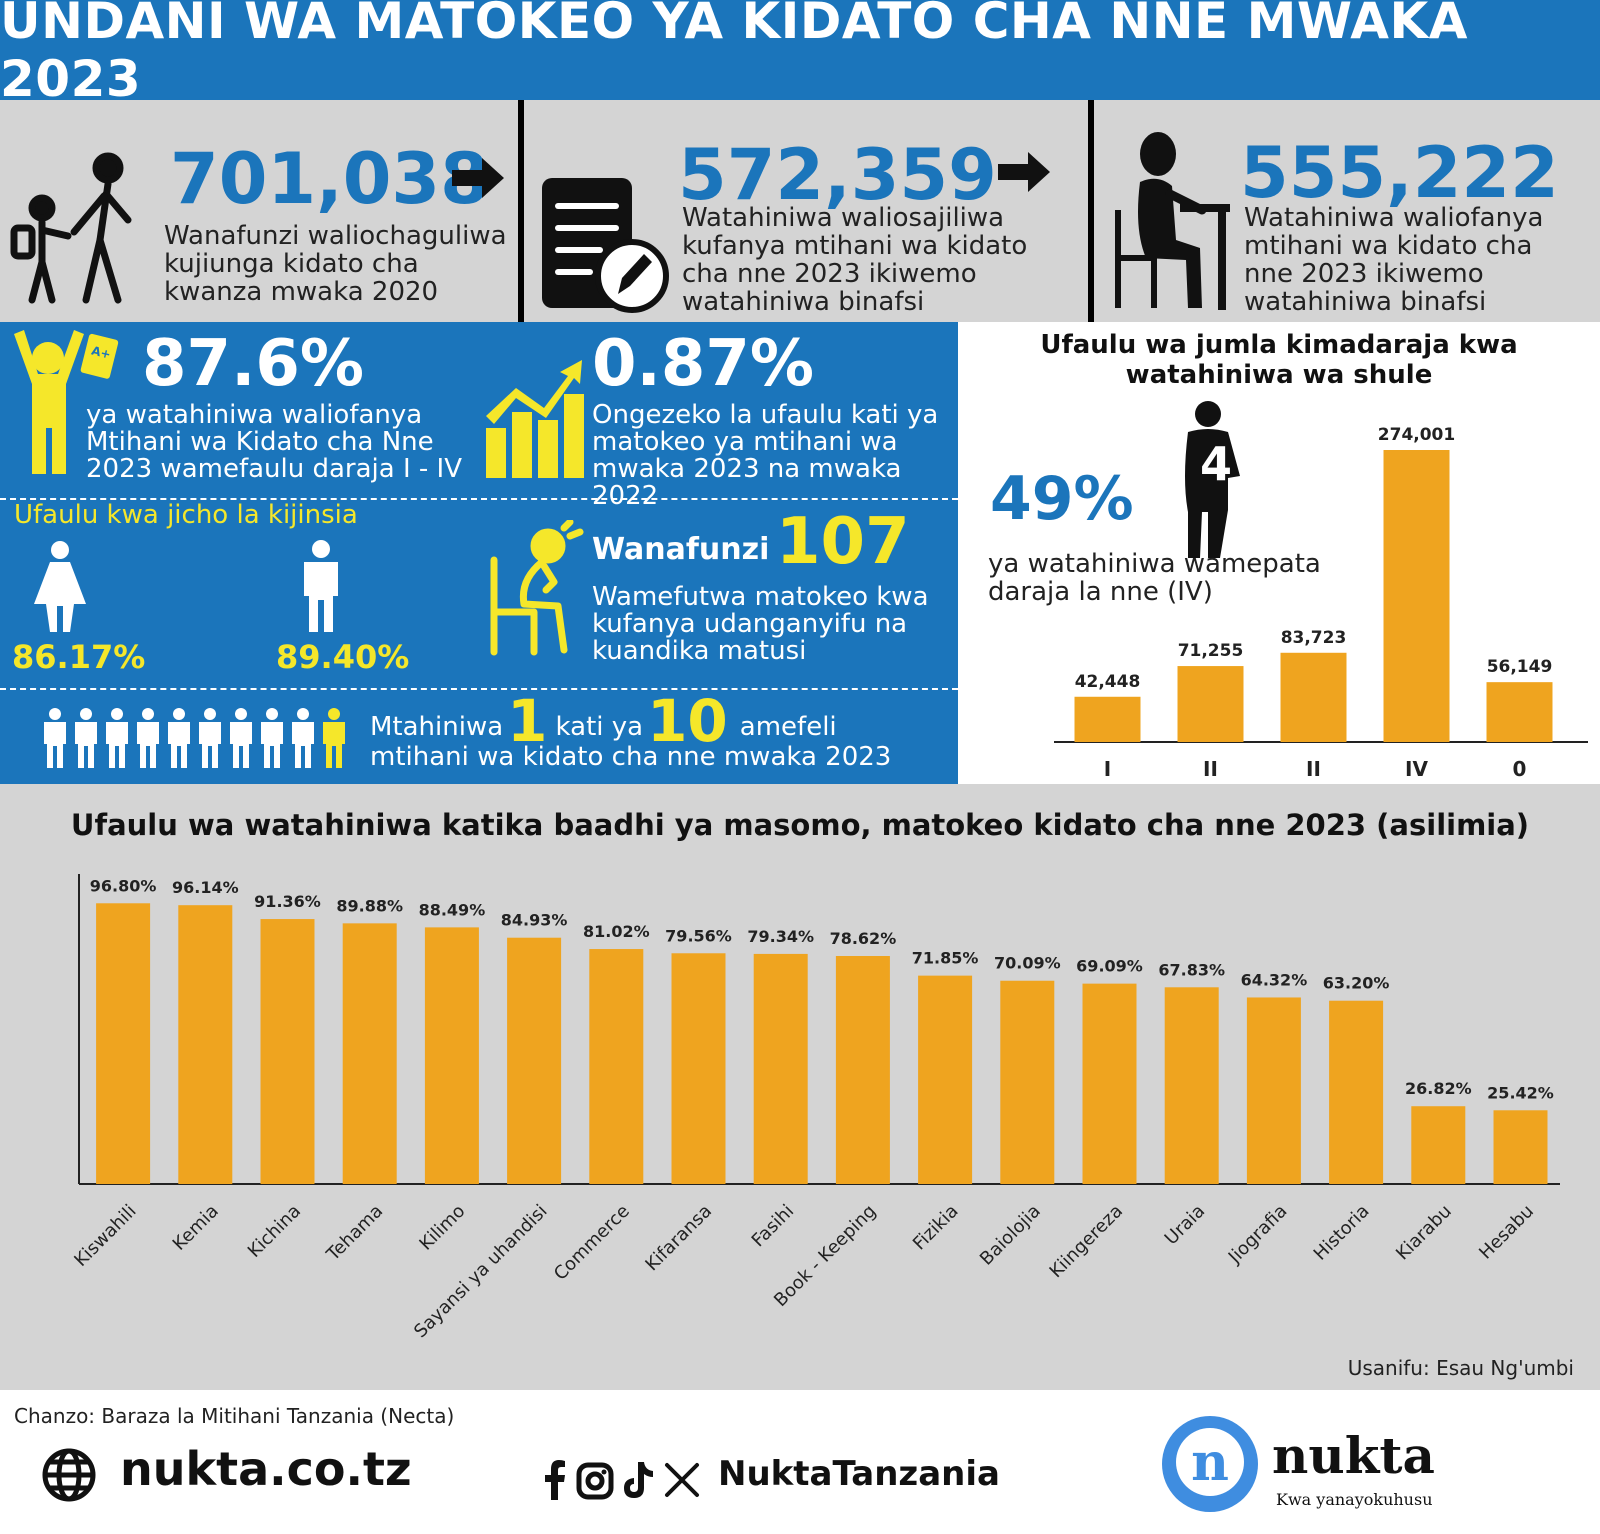  I want to click on subject-value-label: 79.34%, so click(780, 936).